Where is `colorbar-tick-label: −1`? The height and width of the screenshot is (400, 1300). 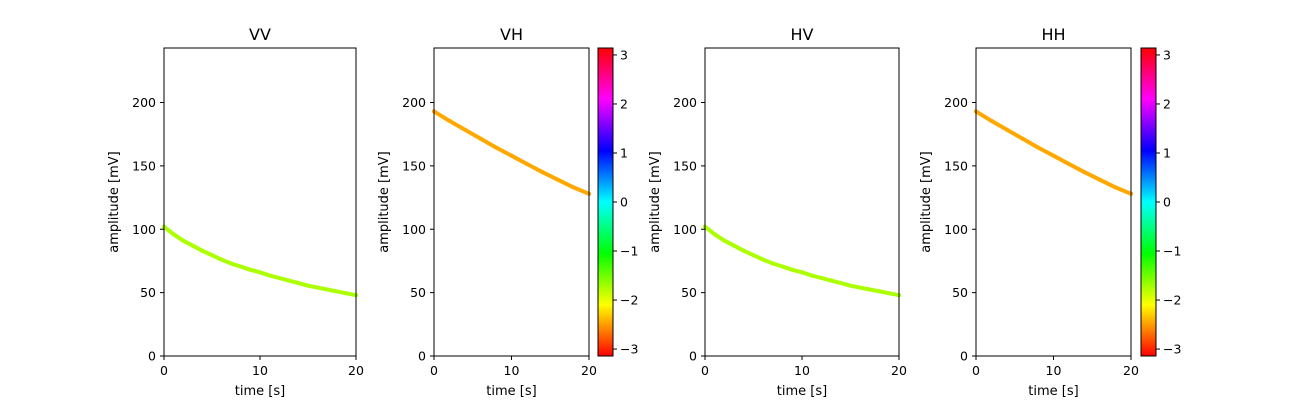 colorbar-tick-label: −1 is located at coordinates (629, 251).